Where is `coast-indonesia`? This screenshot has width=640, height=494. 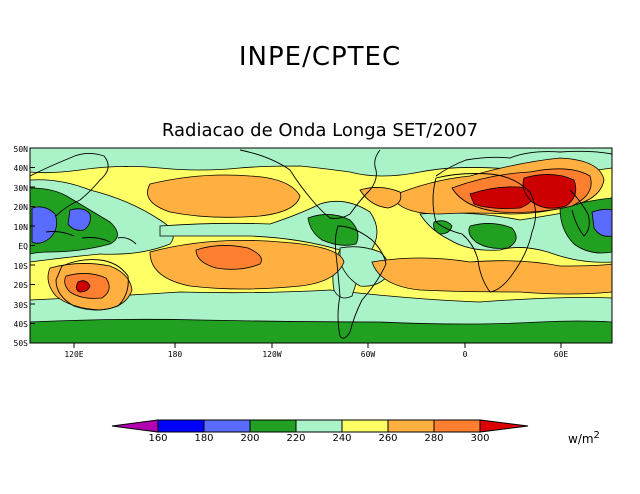 coast-indonesia is located at coordinates (91, 238).